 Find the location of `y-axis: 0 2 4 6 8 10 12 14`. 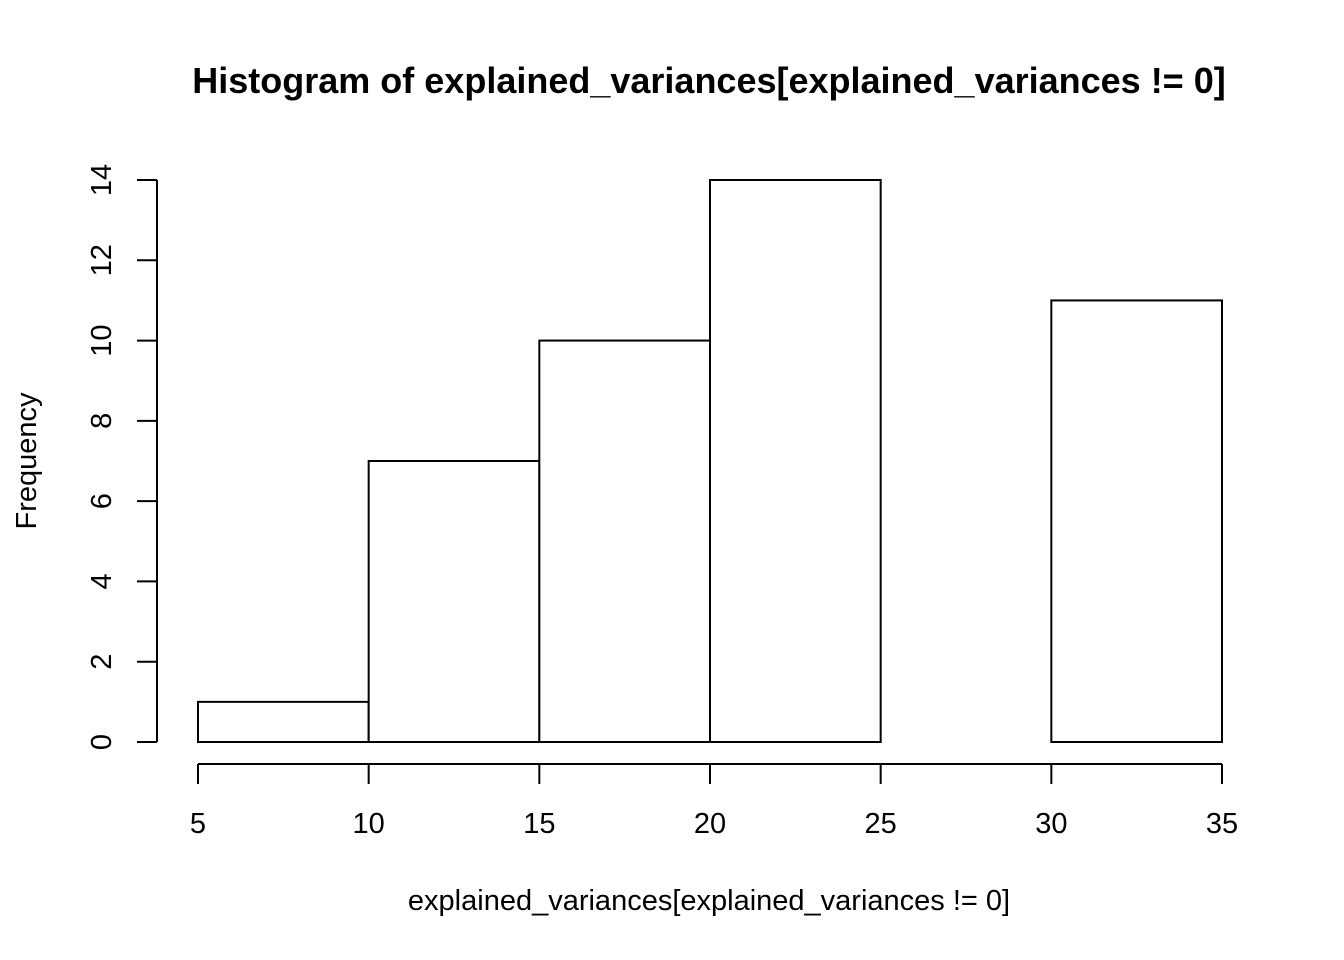

y-axis: 0 2 4 6 8 10 12 14 is located at coordinates (122, 457).